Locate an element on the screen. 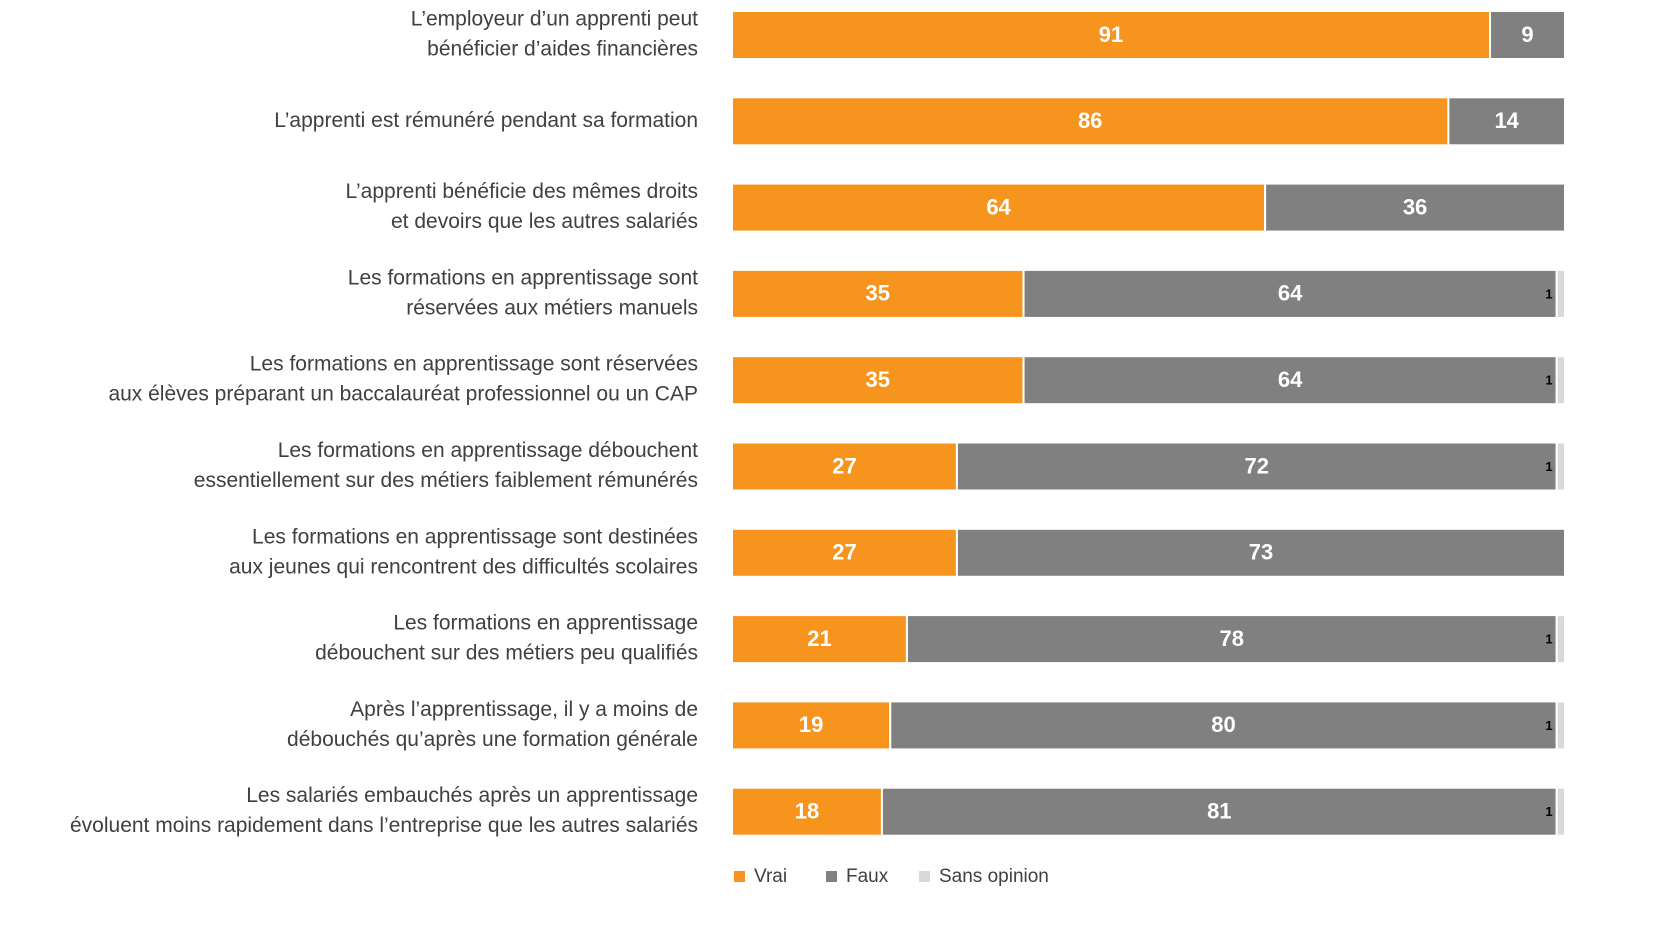 This screenshot has height=944, width=1667. category-label: réservées aux métiers manuels is located at coordinates (552, 307).